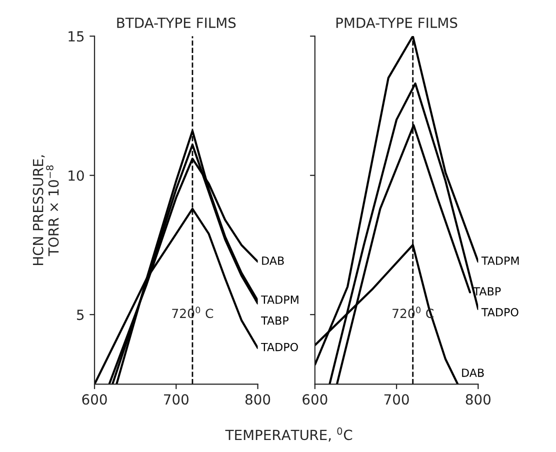 The width and height of the screenshot is (556, 452). What do you see at coordinates (76, 36) in the screenshot?
I see `y-tick-label: 15` at bounding box center [76, 36].